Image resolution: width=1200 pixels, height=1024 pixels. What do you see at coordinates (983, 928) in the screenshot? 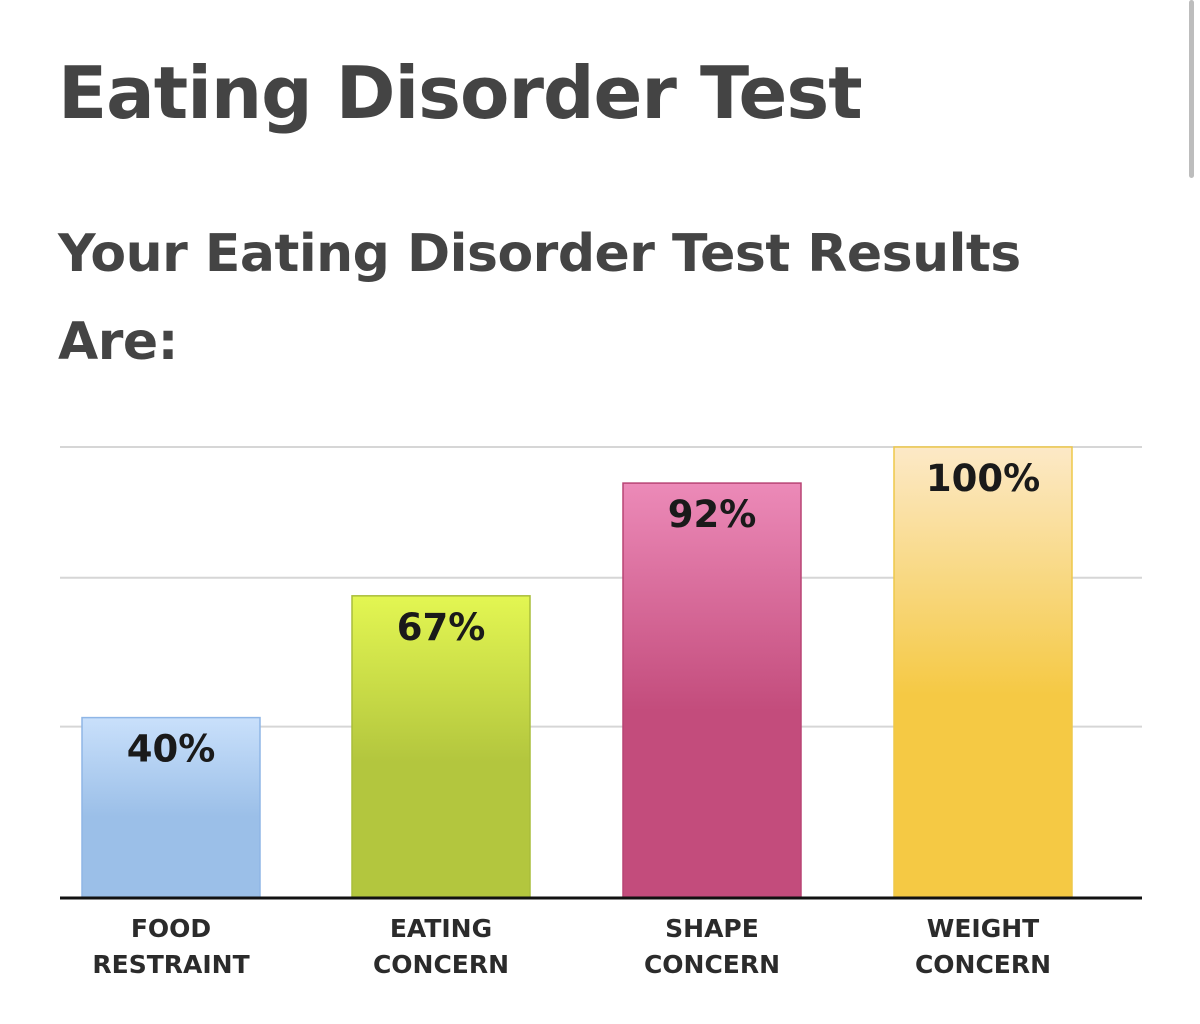
I see `x-tick-label: WEIGHT` at bounding box center [983, 928].